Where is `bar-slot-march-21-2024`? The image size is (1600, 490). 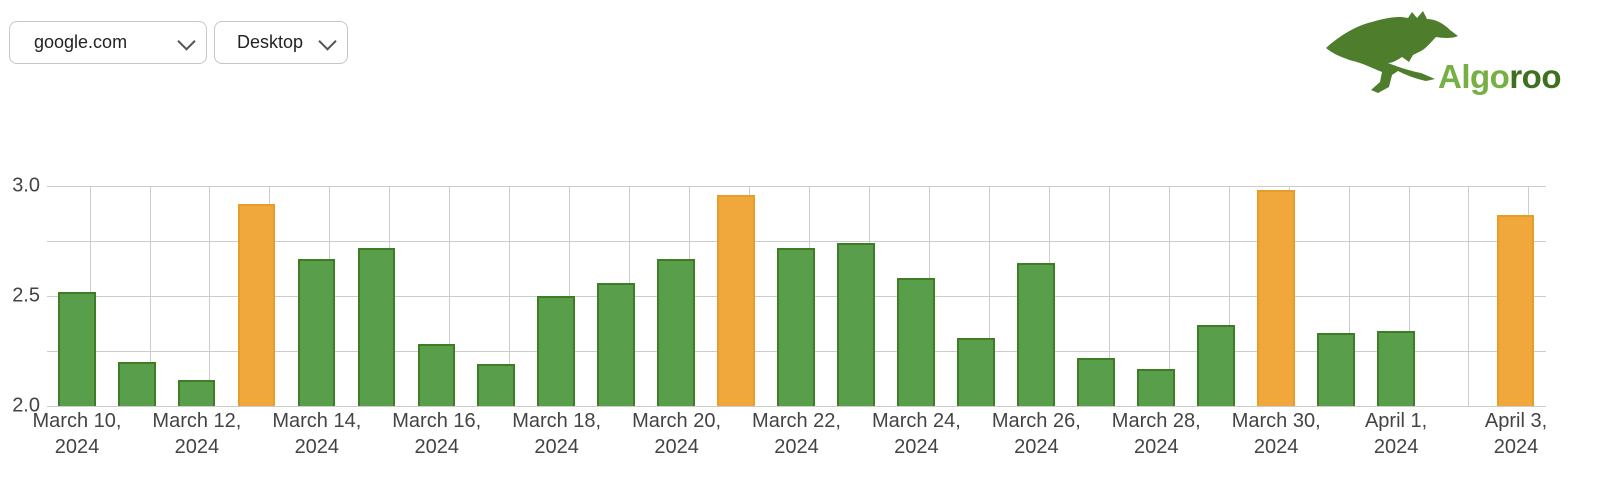
bar-slot-march-21-2024 is located at coordinates (736, 296).